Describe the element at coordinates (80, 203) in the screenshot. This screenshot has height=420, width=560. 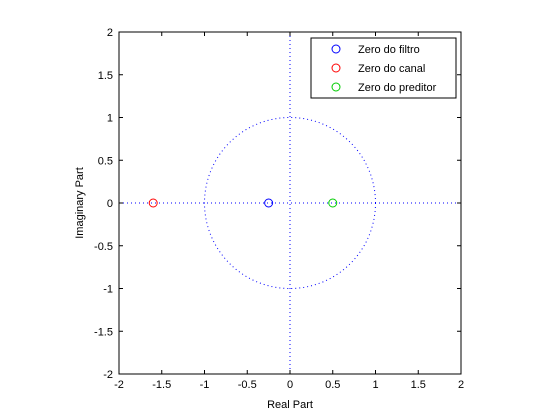
I see `y-axis-label: Imaginary Part` at that location.